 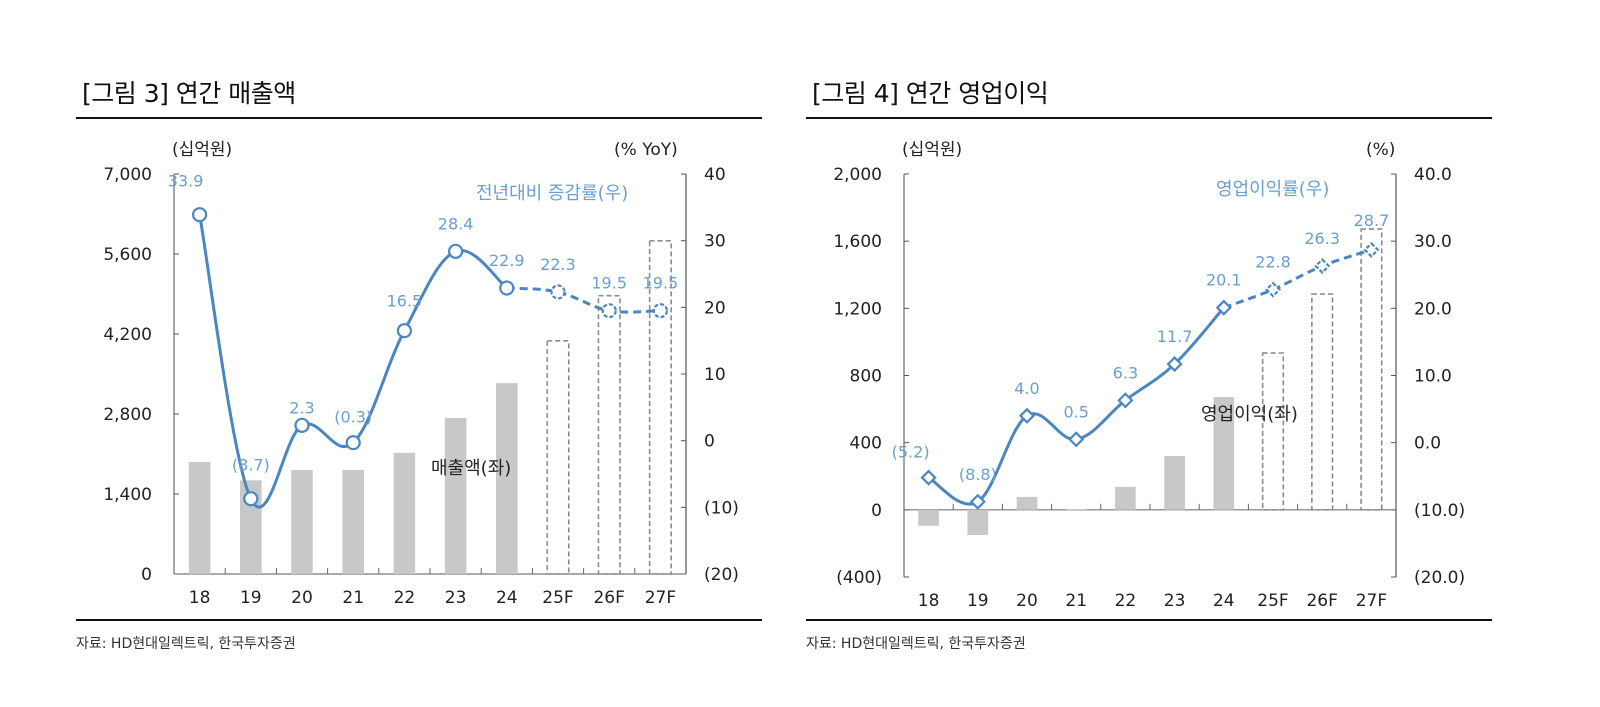 I want to click on data-label: 22.8, so click(x=1273, y=262).